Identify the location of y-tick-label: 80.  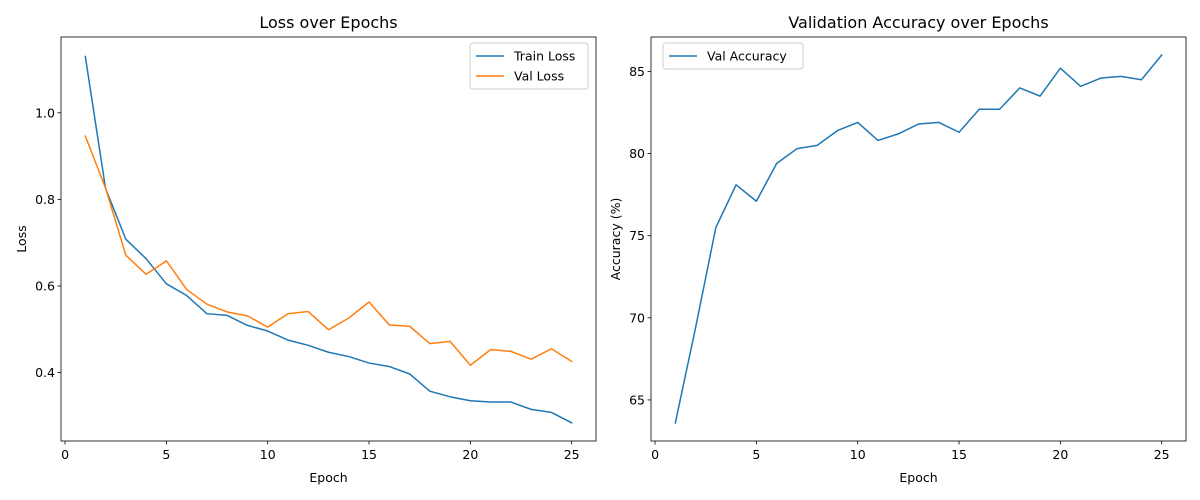
(637, 153).